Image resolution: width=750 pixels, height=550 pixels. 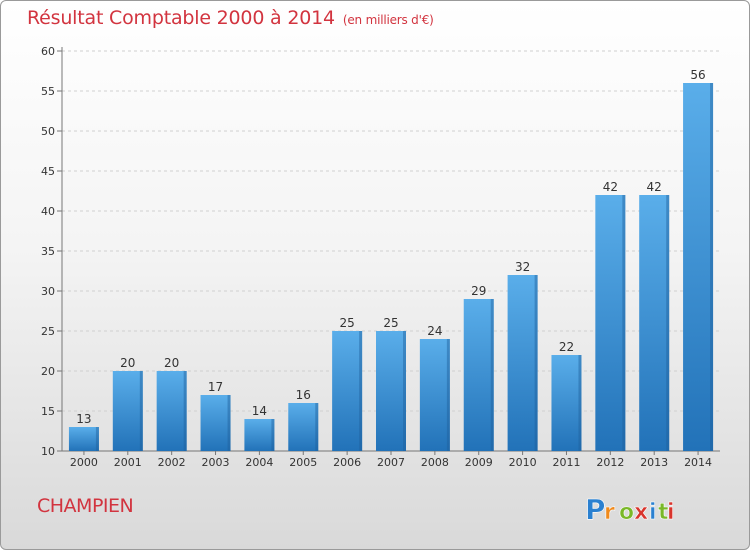 What do you see at coordinates (479, 462) in the screenshot?
I see `x-tick-label: 2009` at bounding box center [479, 462].